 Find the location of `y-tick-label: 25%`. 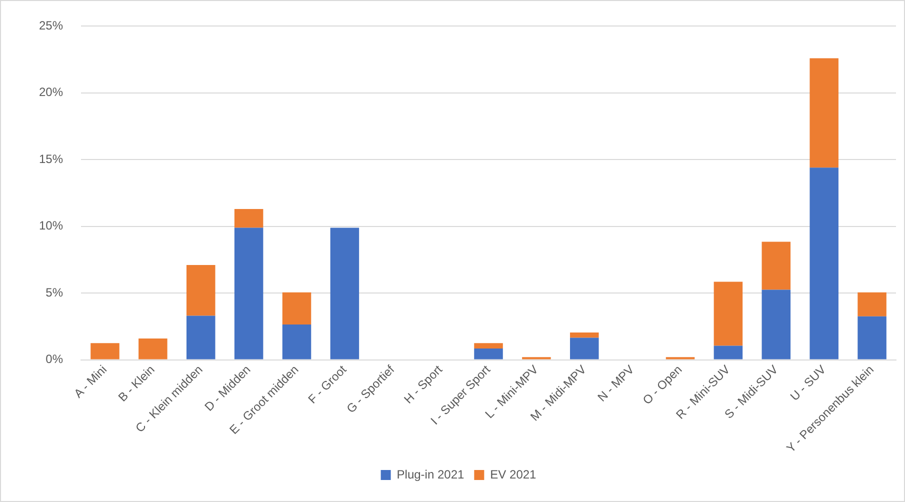

y-tick-label: 25% is located at coordinates (51, 25).